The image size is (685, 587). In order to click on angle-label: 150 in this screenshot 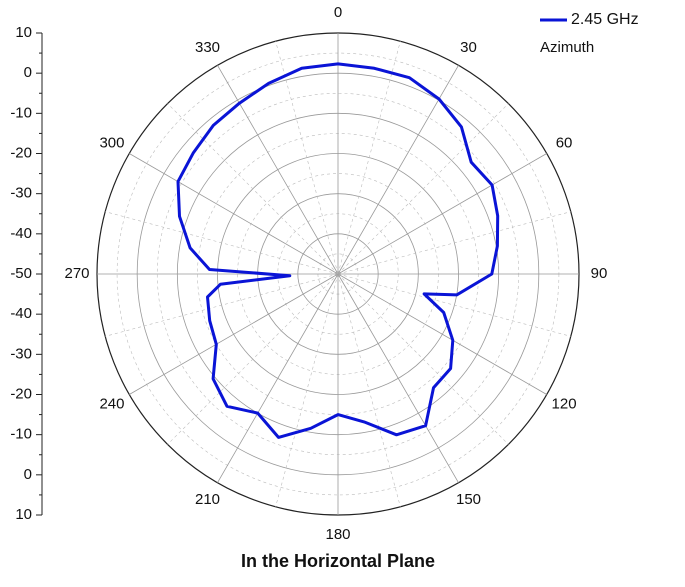, I will do `click(468, 499)`.